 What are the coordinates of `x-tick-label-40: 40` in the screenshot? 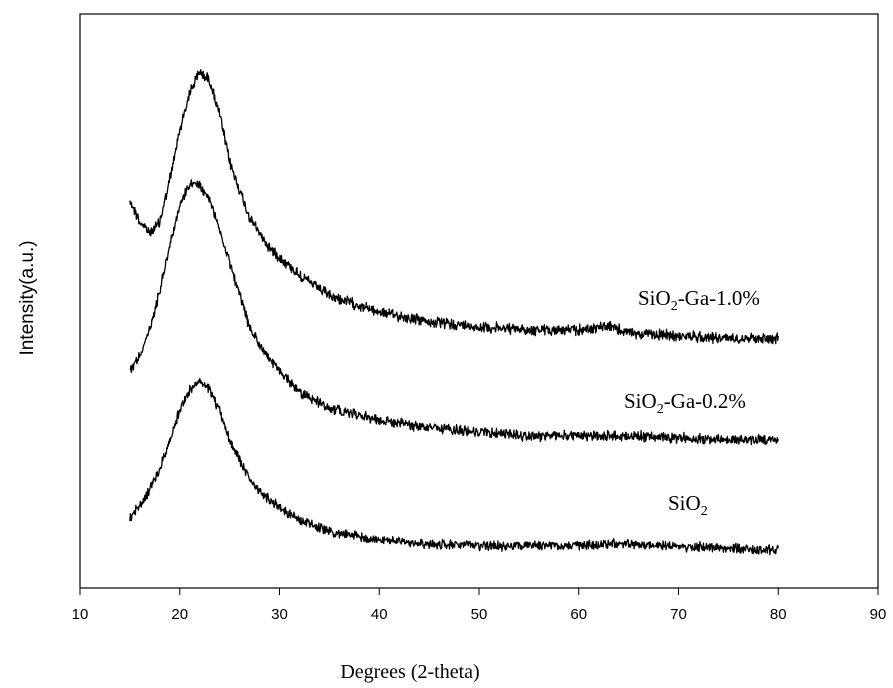 It's located at (379, 614).